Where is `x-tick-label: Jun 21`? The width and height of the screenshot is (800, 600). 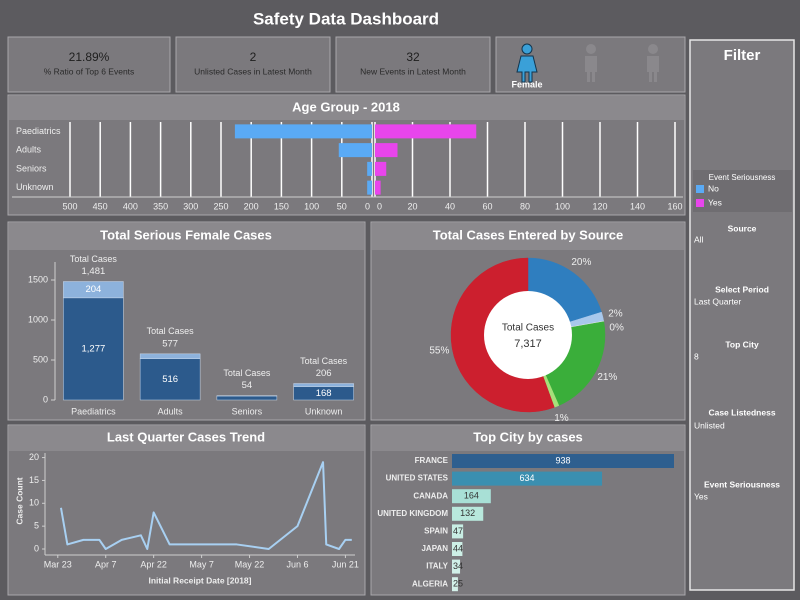
x-tick-label: Jun 21 is located at coordinates (345, 564).